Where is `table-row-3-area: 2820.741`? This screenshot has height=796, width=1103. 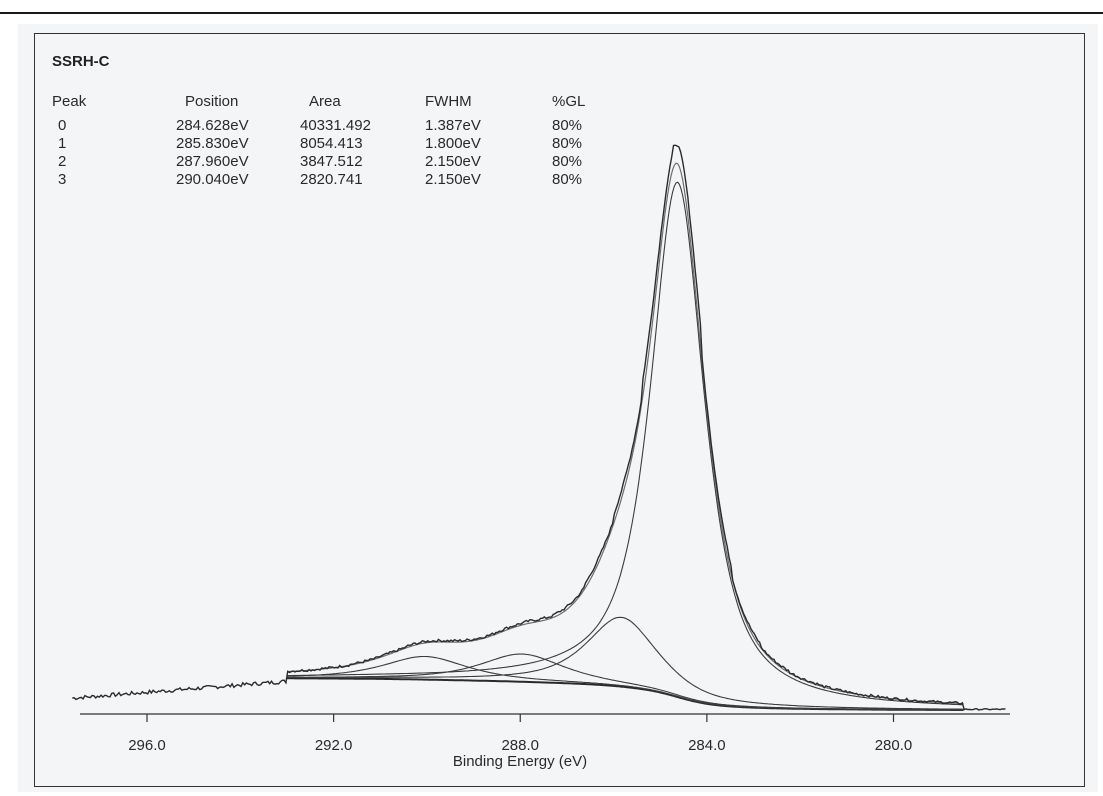
table-row-3-area: 2820.741 is located at coordinates (331, 179).